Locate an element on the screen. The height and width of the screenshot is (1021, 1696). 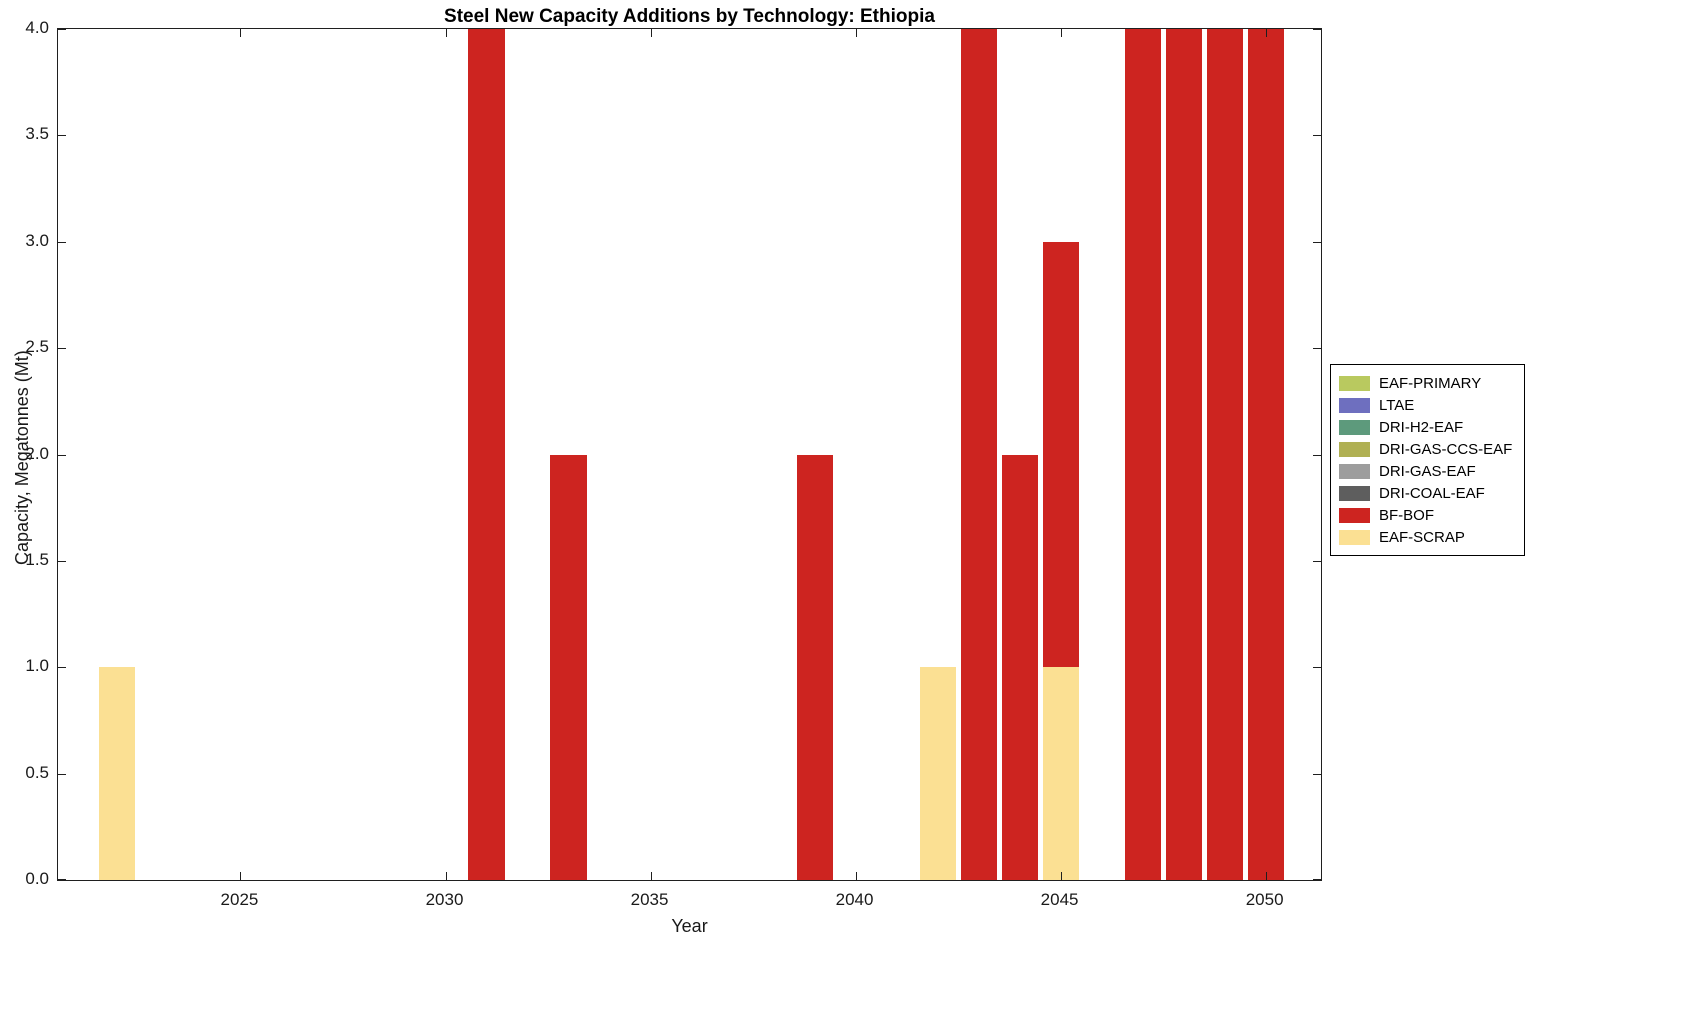
legend-item-dri-gas-ccs-eaf: DRI-GAS-CCS-EAF is located at coordinates (1425, 449).